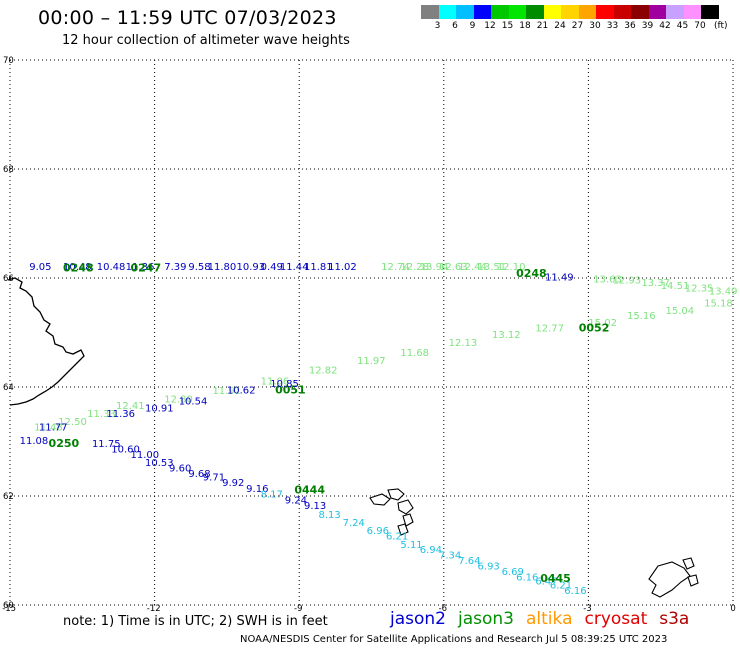 The height and width of the screenshot is (650, 740). What do you see at coordinates (607, 279) in the screenshot?
I see `wave-height-value: 13.63` at bounding box center [607, 279].